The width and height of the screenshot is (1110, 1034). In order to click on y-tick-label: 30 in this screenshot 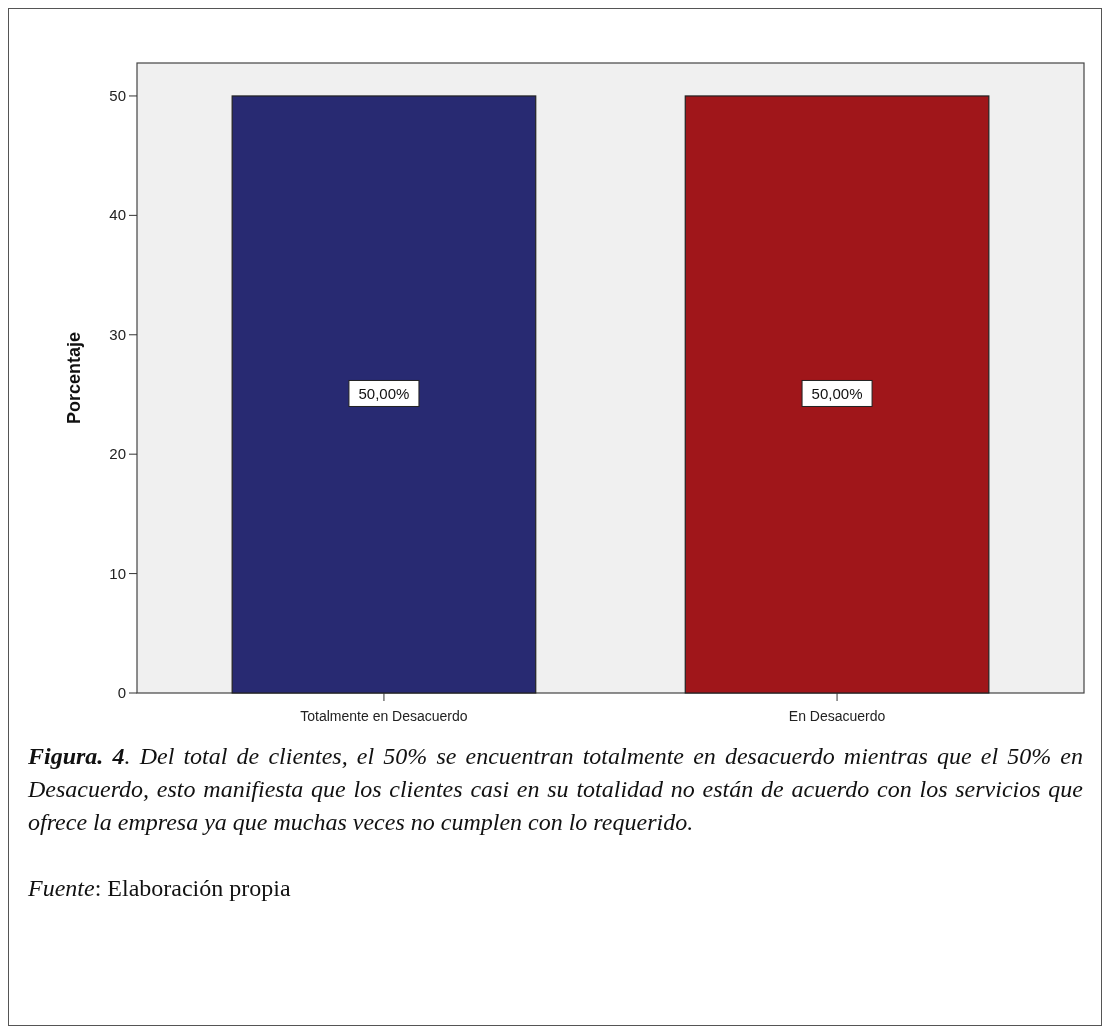, I will do `click(117, 334)`.